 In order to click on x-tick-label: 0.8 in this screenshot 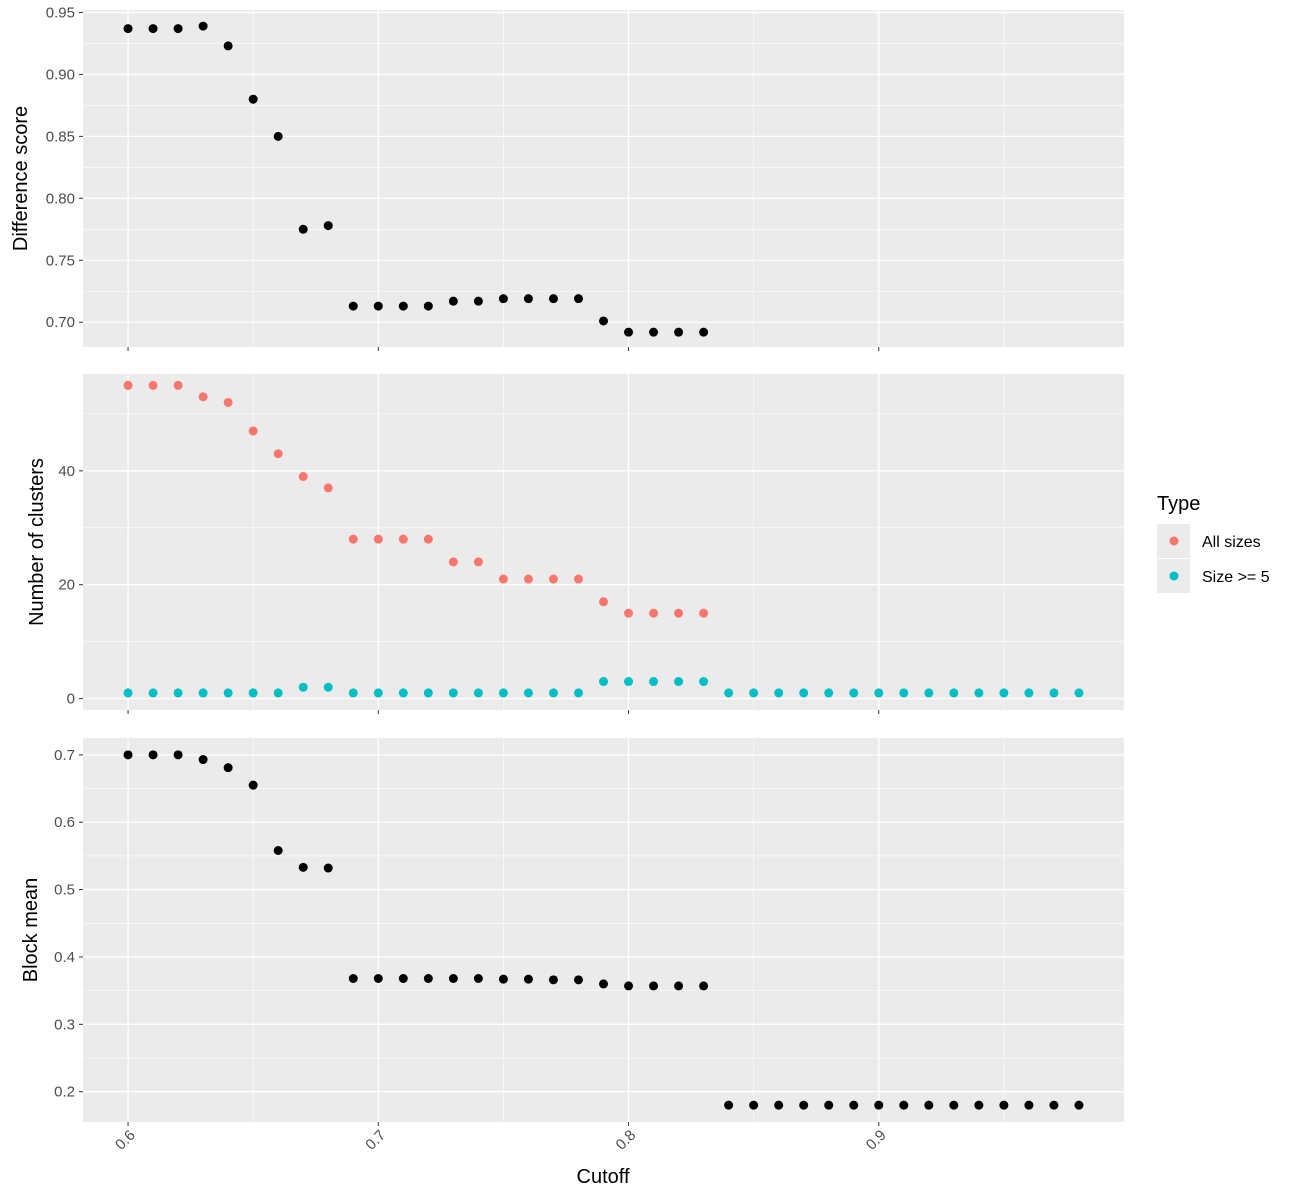, I will do `click(626, 1140)`.